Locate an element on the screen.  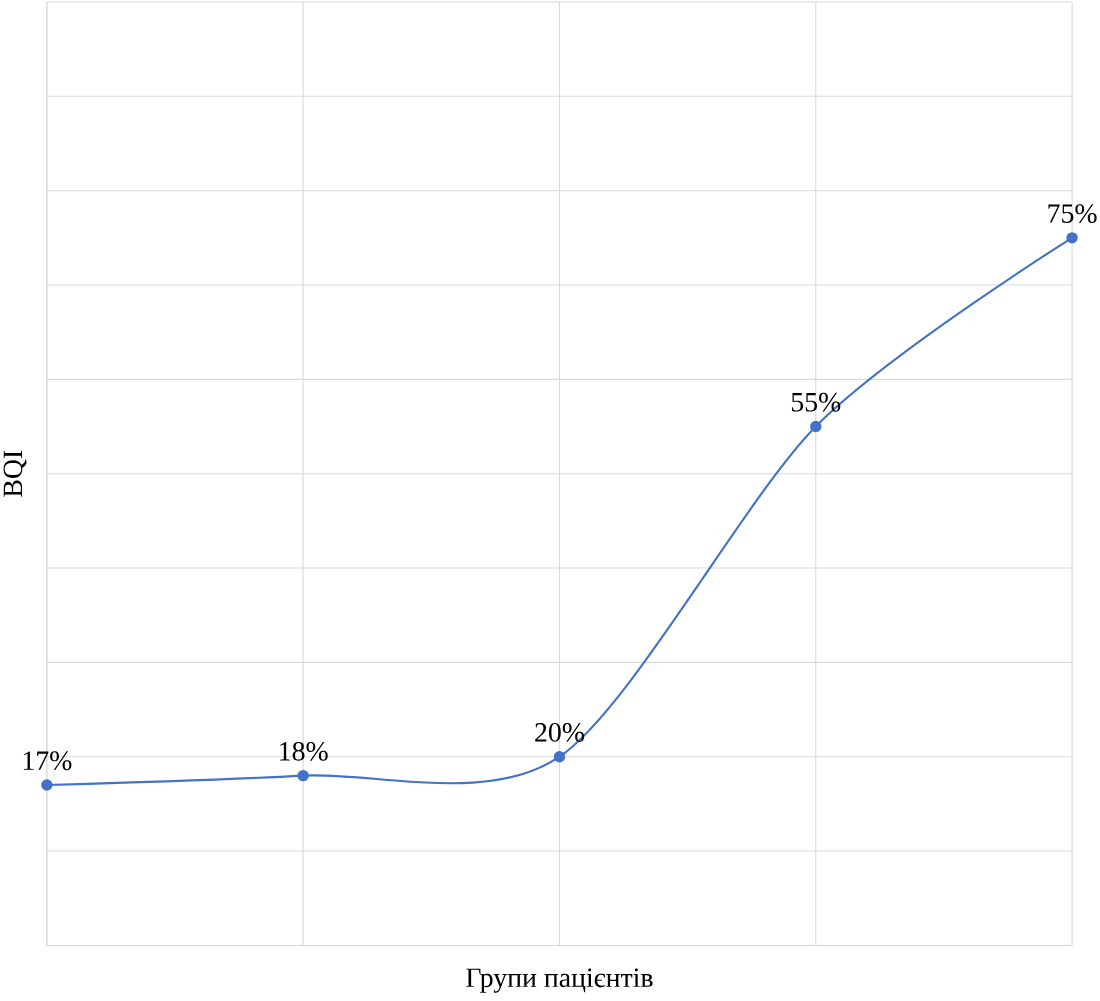
data-label: 17% is located at coordinates (47, 761).